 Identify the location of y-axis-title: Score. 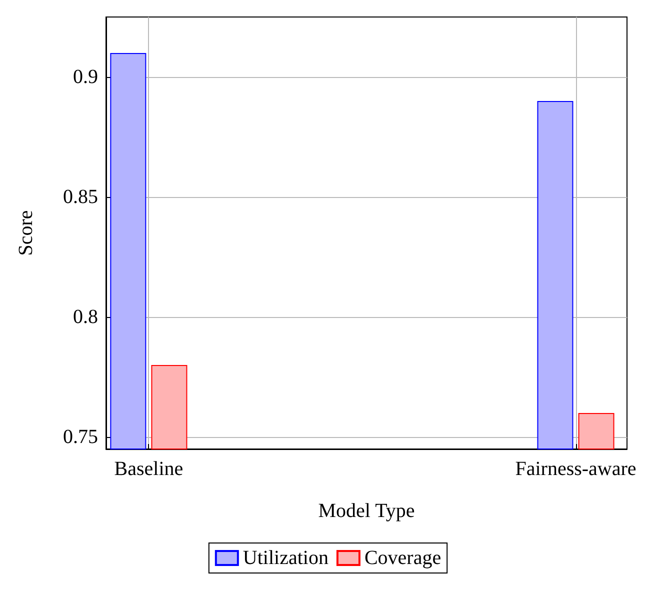
(26, 233).